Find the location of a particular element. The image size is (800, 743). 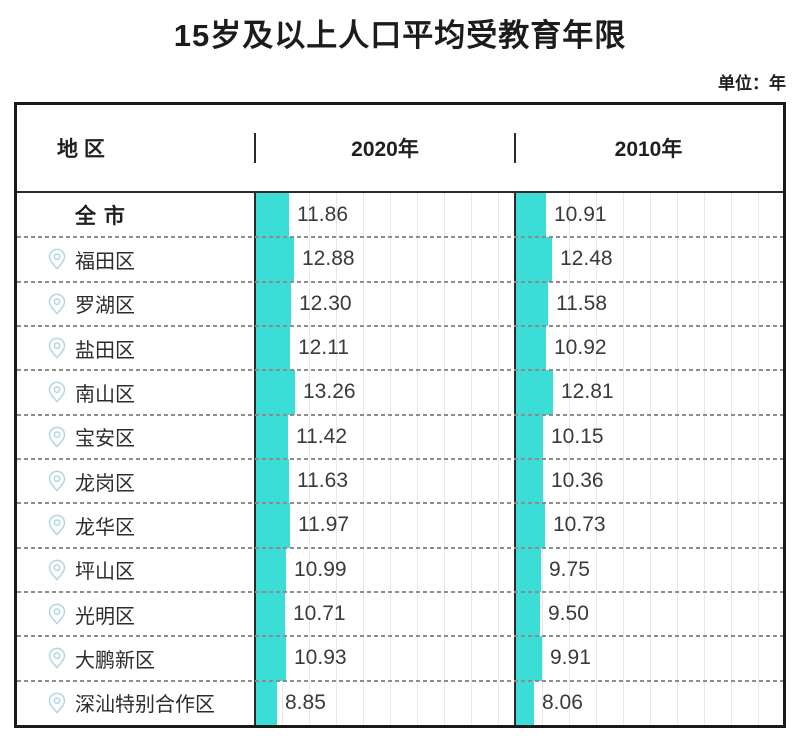

value-cell-2010: 11.58 is located at coordinates (648, 303).